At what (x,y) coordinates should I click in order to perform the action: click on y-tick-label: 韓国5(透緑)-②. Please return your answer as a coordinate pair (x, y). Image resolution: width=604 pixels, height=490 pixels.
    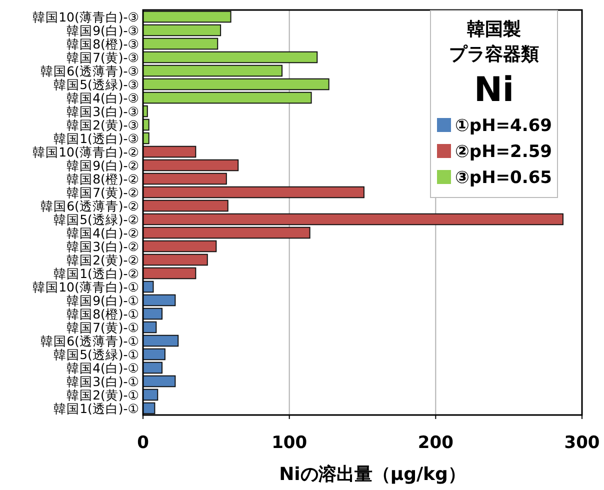
    Looking at the image, I should click on (96, 219).